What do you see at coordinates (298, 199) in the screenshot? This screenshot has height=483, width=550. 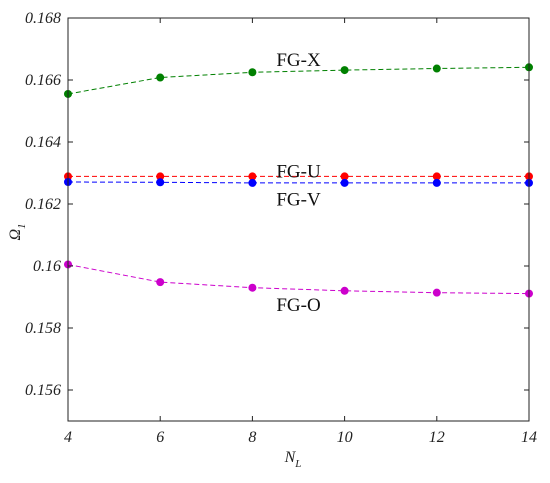 I see `series-label-fg-v: FG-V` at bounding box center [298, 199].